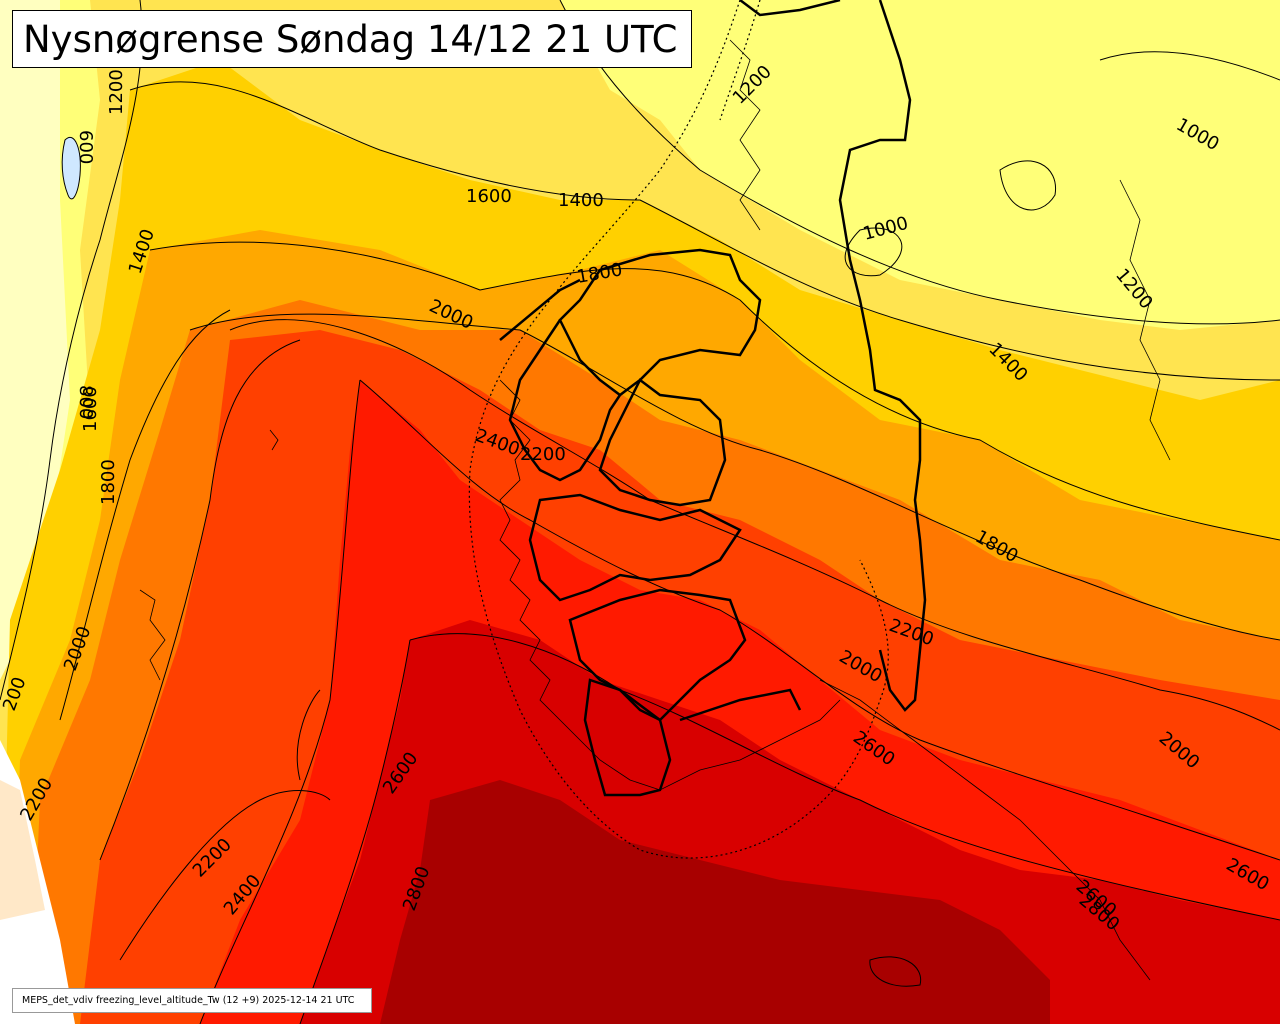  Describe the element at coordinates (543, 454) in the screenshot. I see `contour-label: 2200` at that location.